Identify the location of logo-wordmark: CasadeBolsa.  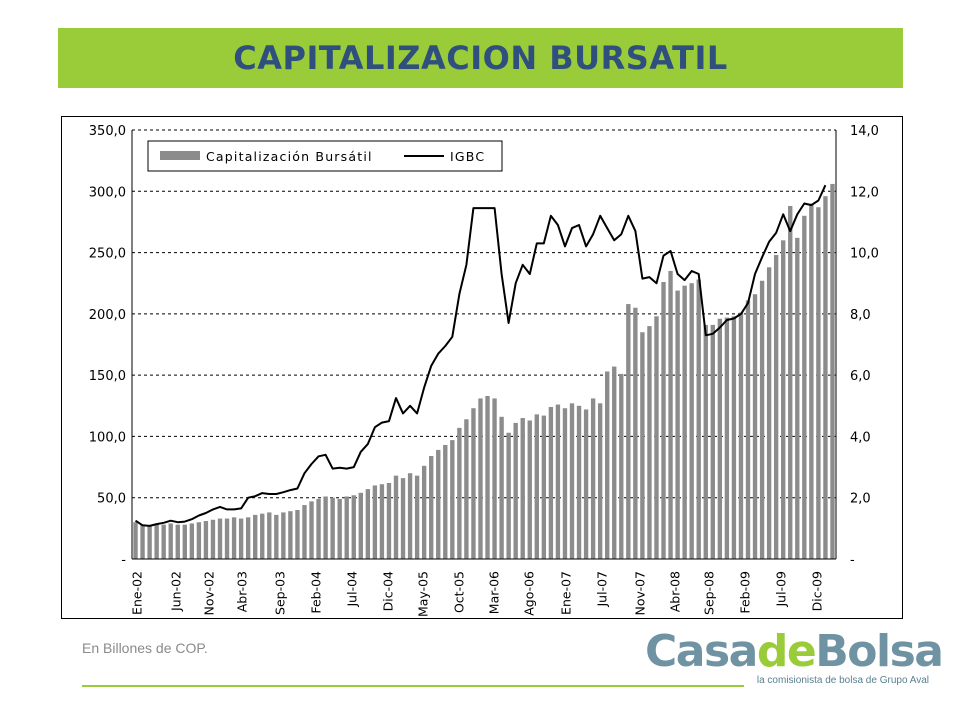
(794, 652).